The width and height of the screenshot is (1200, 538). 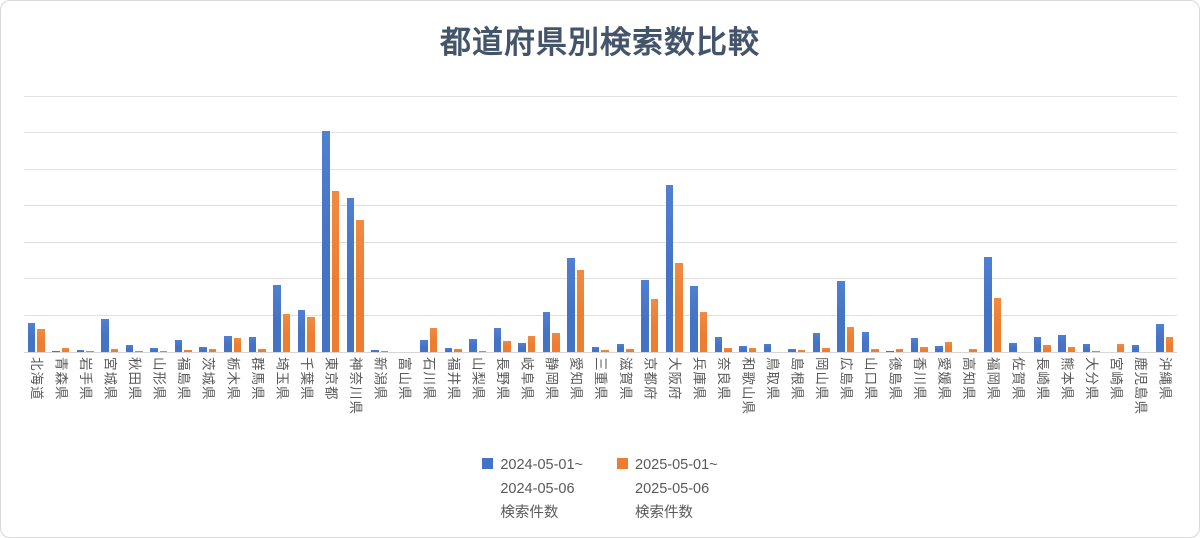 What do you see at coordinates (821, 386) in the screenshot?
I see `x-axis-label-cell: 岡山県` at bounding box center [821, 386].